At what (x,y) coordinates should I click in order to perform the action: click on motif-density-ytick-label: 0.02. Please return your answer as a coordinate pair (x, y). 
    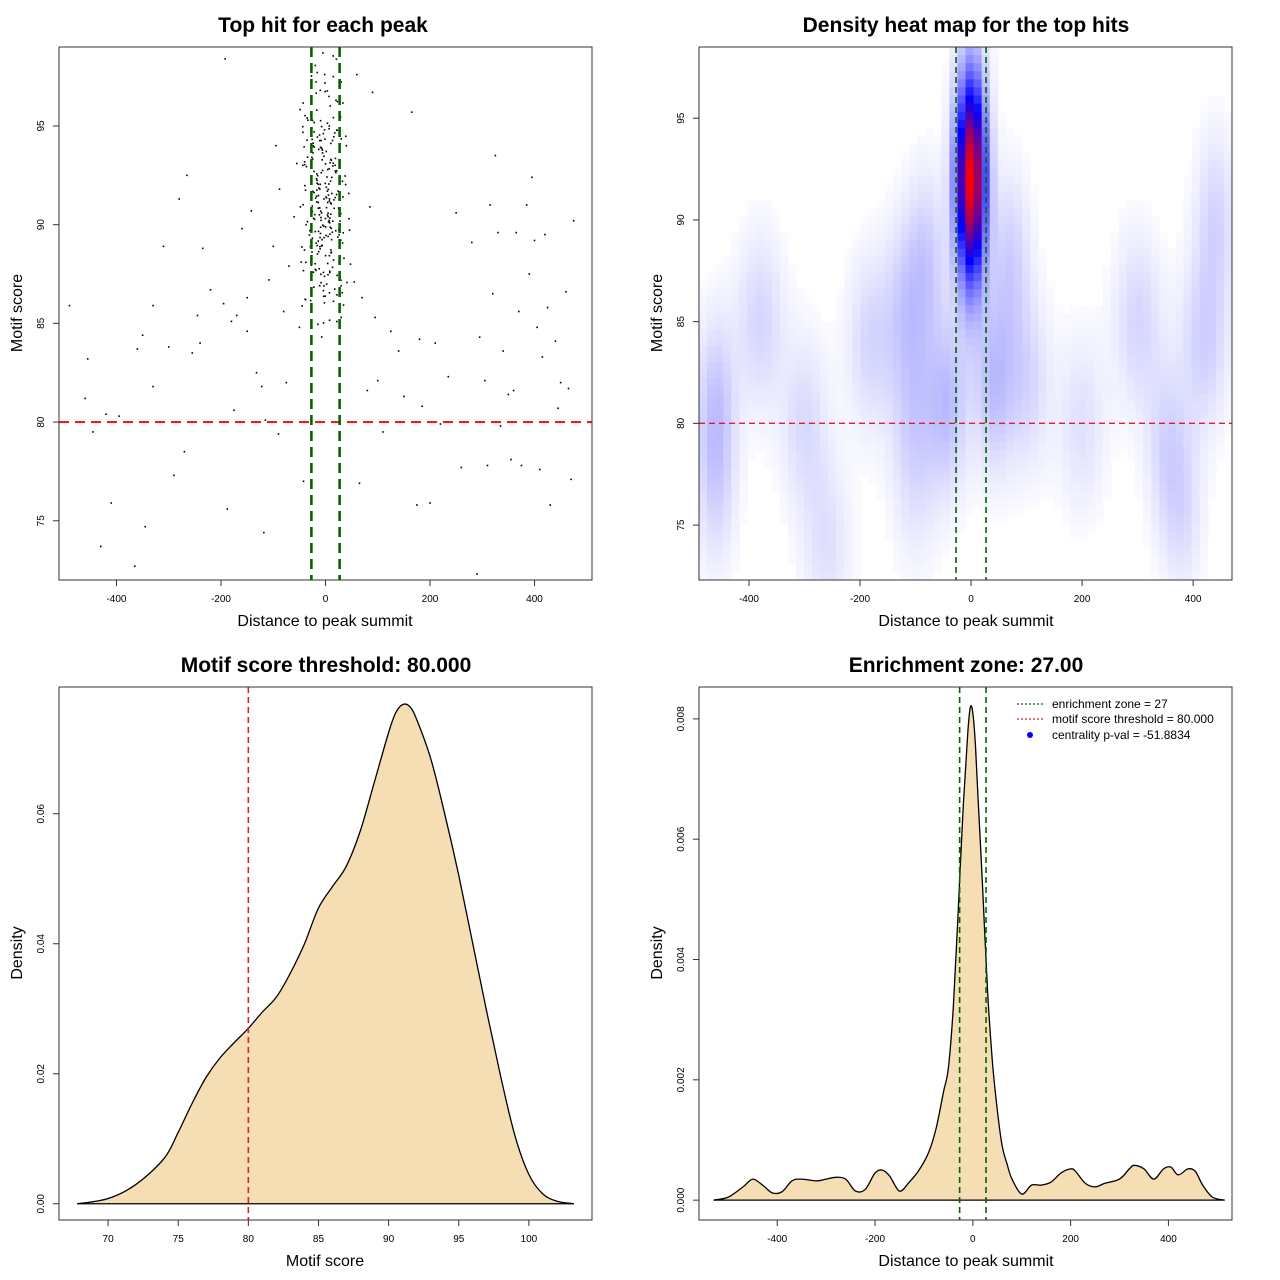
    Looking at the image, I should click on (41, 1074).